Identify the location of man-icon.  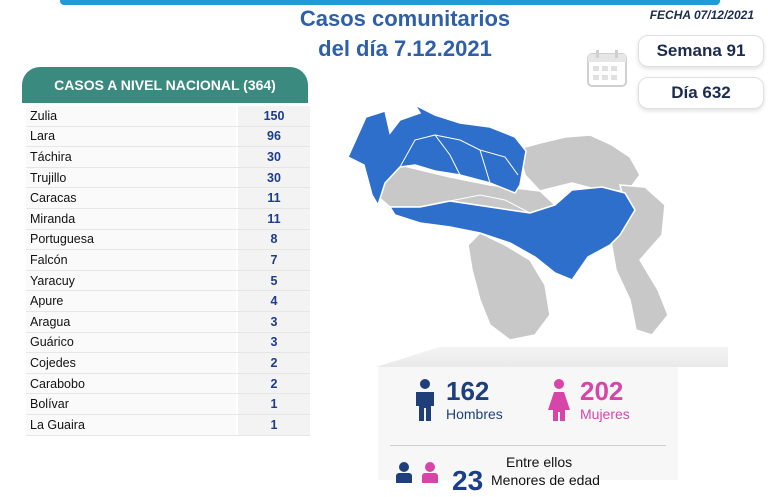
(425, 400).